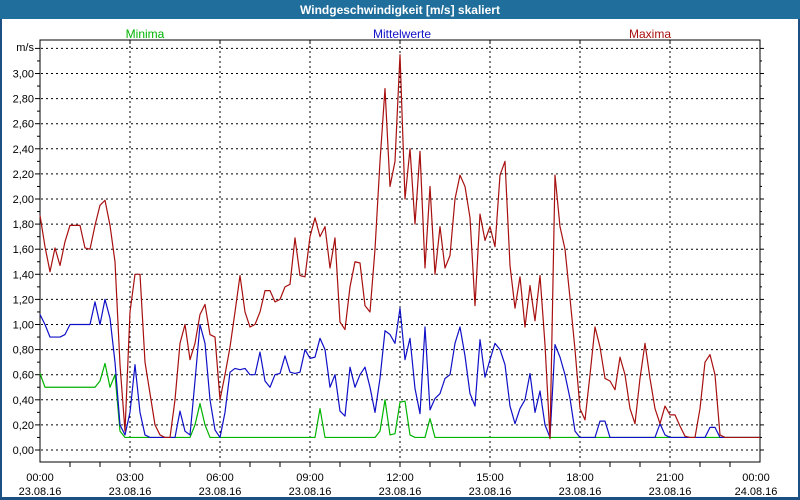  What do you see at coordinates (23, 401) in the screenshot?
I see `y-tick-label: 0,40` at bounding box center [23, 401].